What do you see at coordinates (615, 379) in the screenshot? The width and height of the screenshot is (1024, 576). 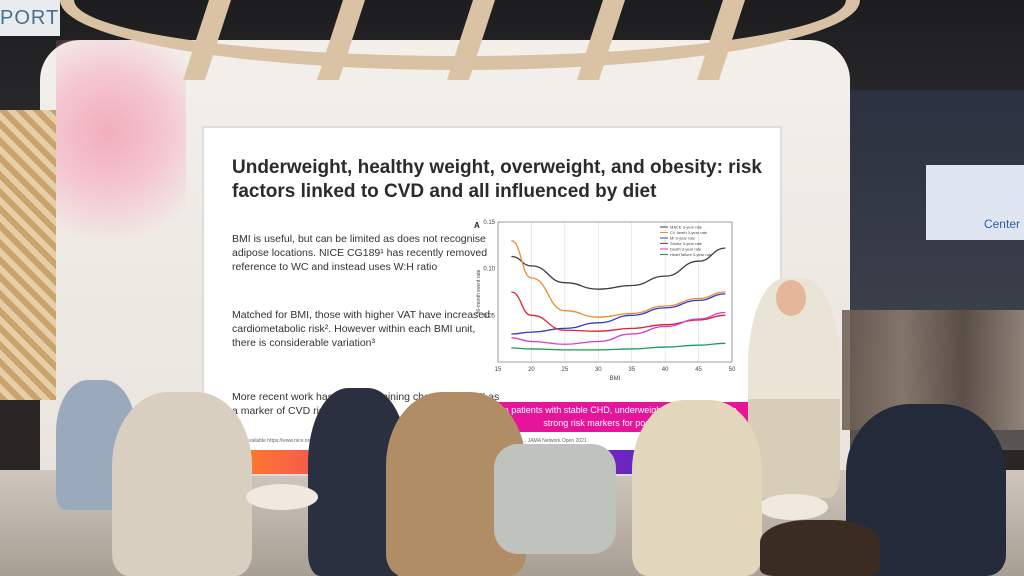 I see `x-axis-label: BMI` at bounding box center [615, 379].